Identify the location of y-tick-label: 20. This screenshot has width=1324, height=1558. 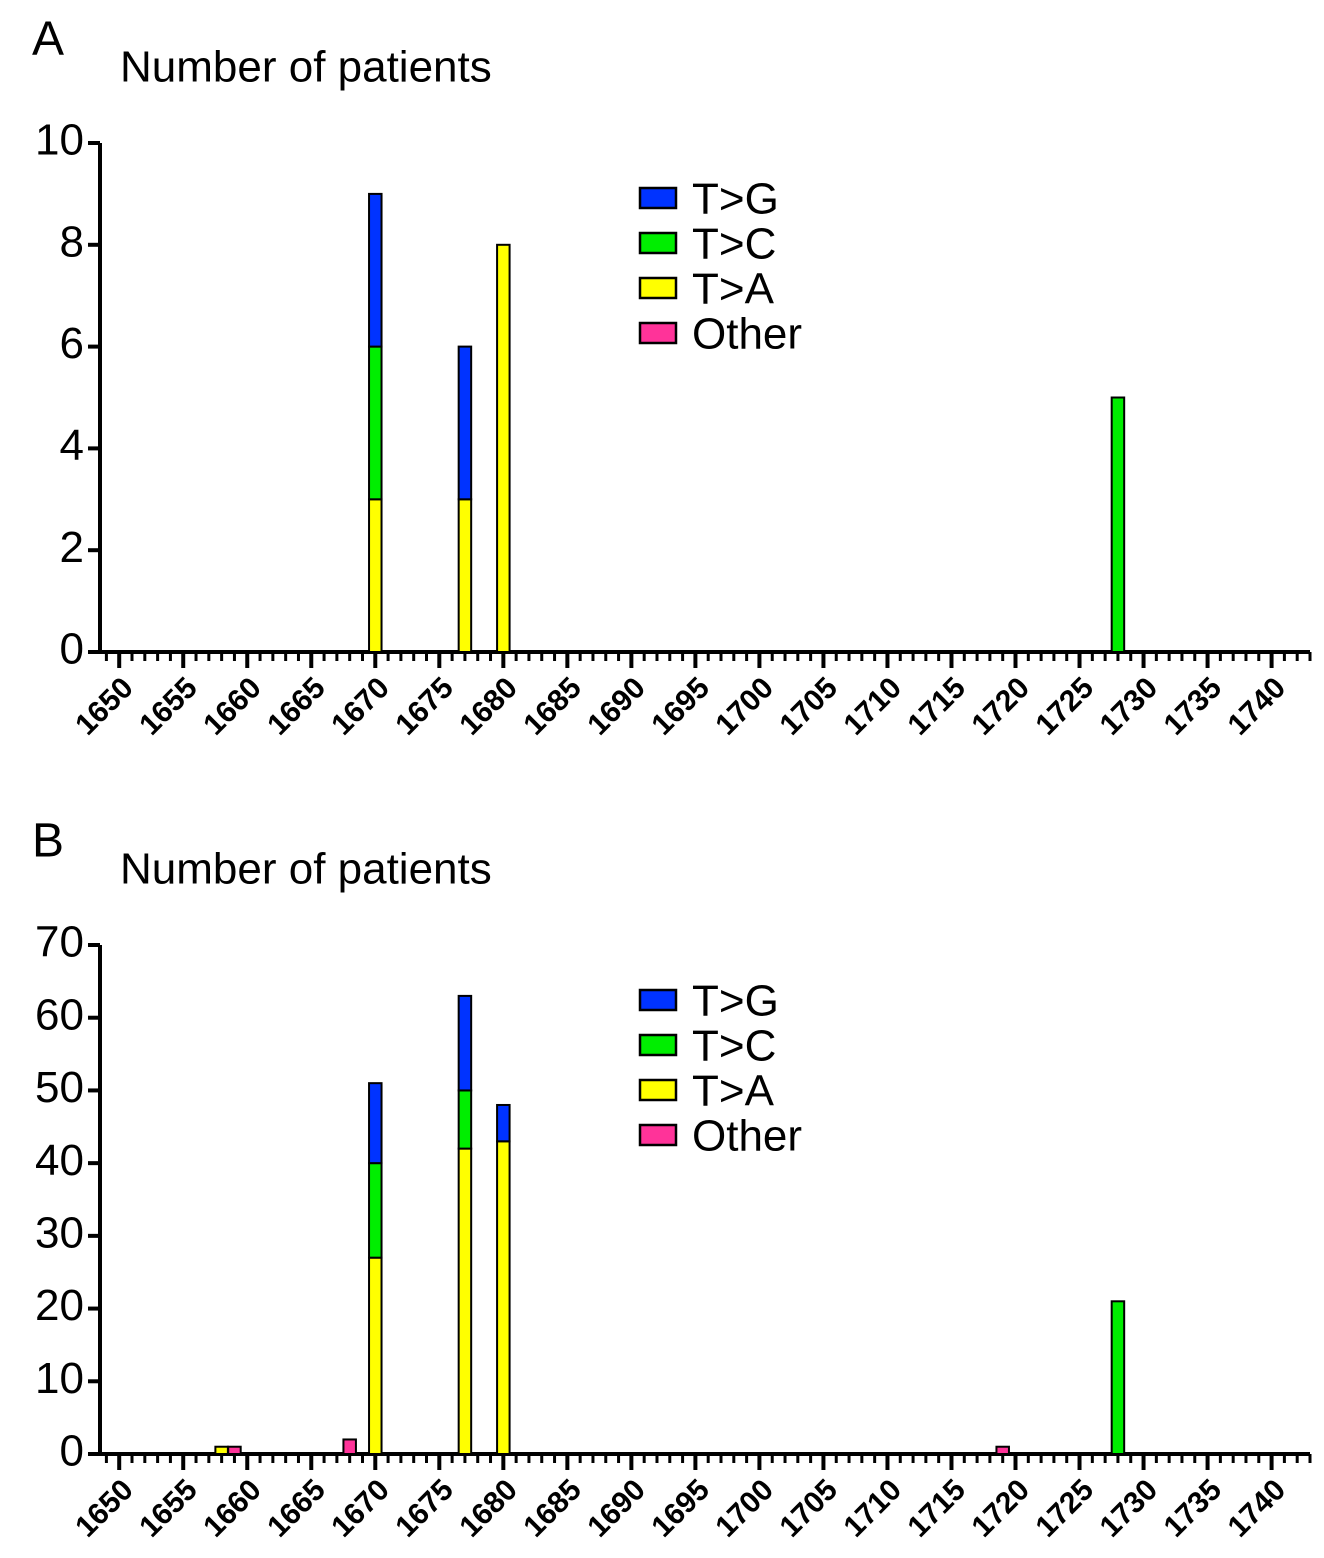
(59, 1305).